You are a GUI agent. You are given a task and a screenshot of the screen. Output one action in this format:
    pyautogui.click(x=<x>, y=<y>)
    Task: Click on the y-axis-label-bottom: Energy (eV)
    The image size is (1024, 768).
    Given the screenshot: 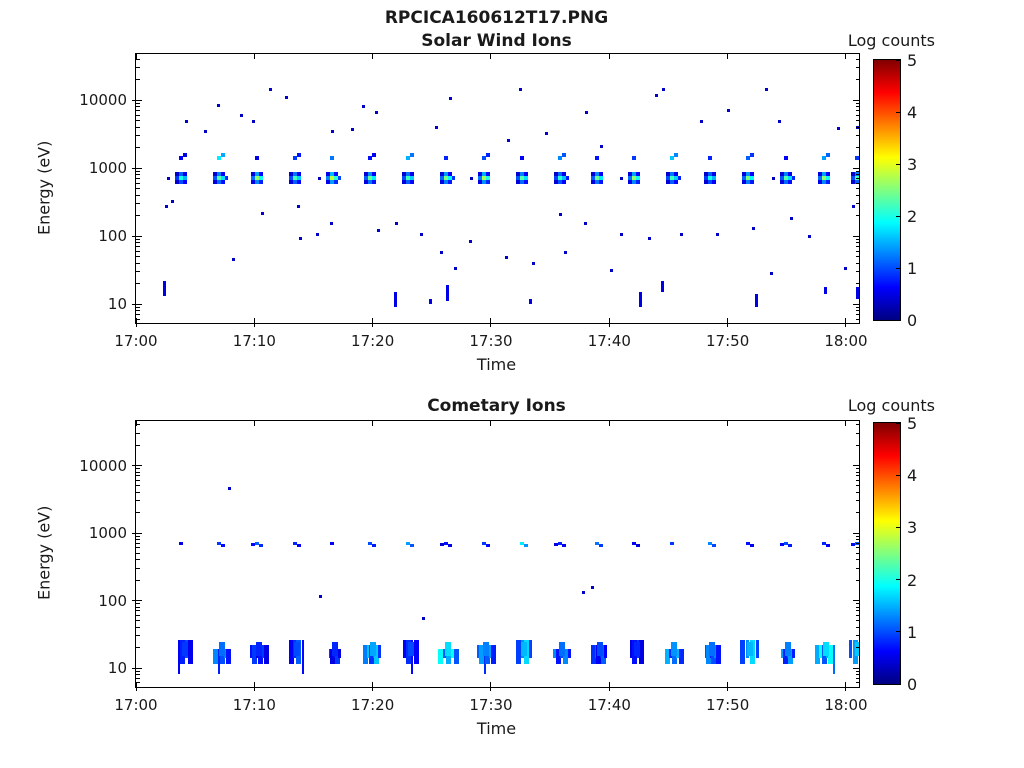 What is the action you would take?
    pyautogui.click(x=44, y=553)
    